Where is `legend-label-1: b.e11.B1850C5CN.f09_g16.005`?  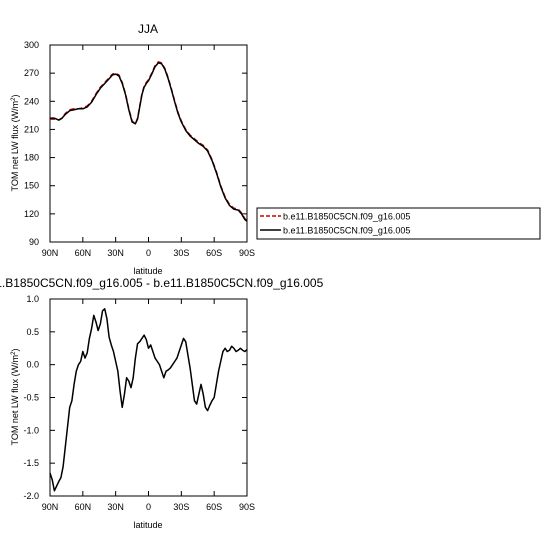
legend-label-1: b.e11.B1850C5CN.f09_g16.005 is located at coordinates (346, 231).